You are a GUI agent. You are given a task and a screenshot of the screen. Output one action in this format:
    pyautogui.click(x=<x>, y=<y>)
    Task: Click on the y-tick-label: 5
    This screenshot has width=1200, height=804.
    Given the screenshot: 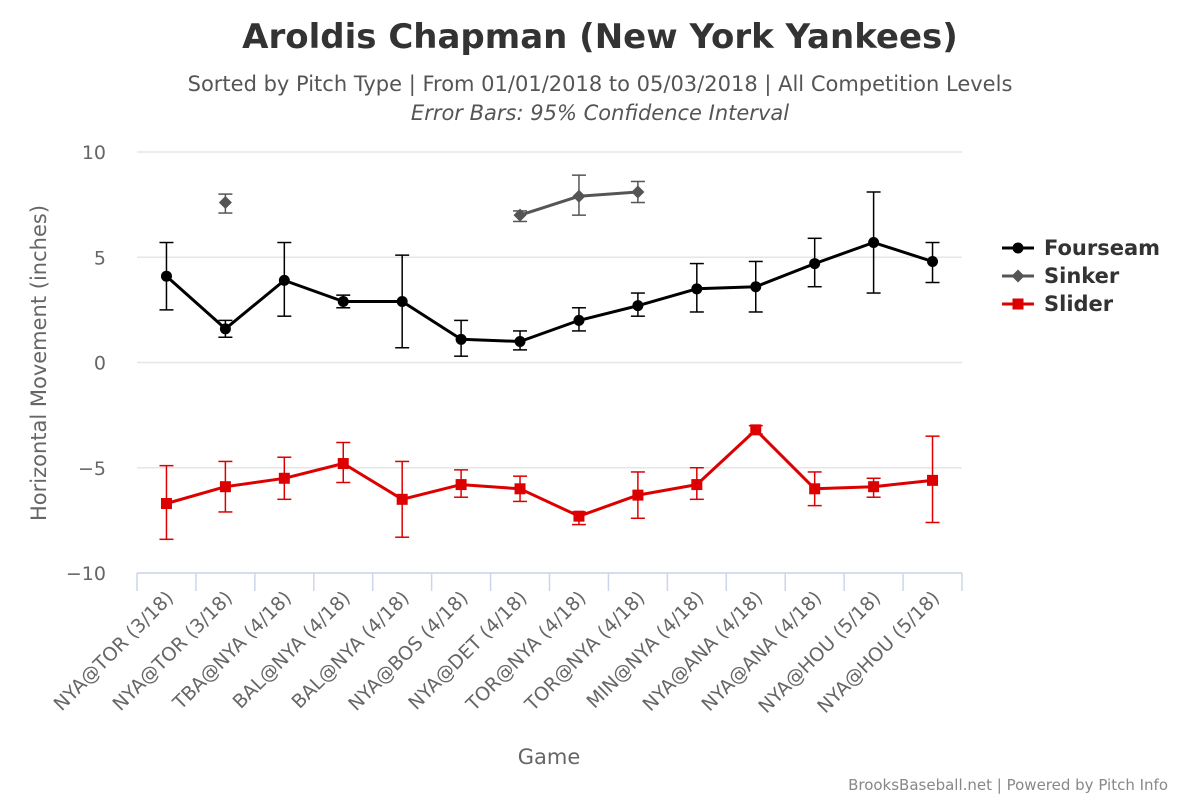 What is the action you would take?
    pyautogui.click(x=100, y=258)
    